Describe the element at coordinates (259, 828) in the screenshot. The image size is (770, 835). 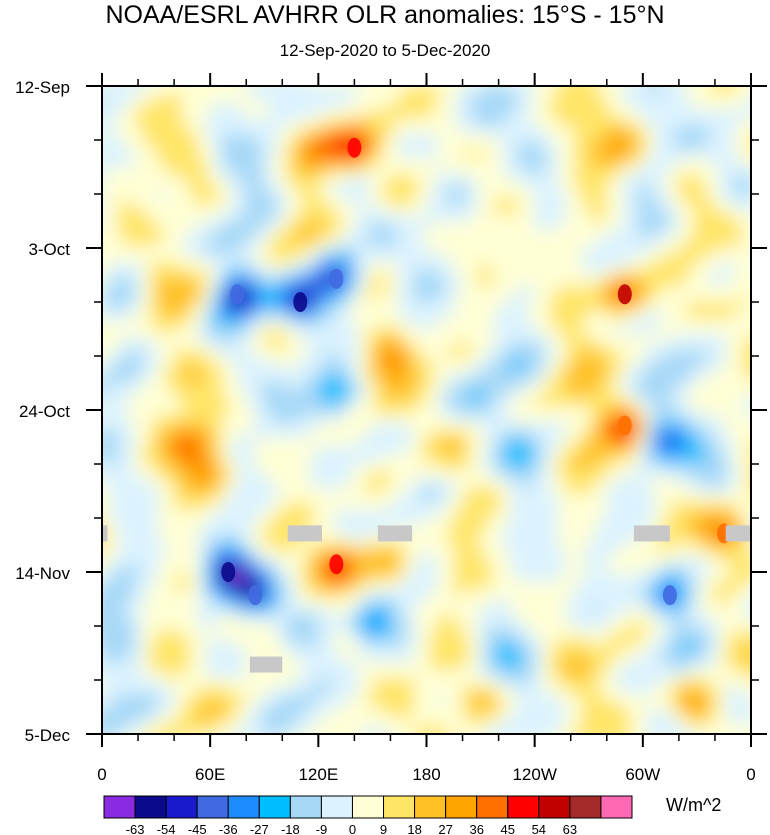
I see `colorbar-label: -27` at that location.